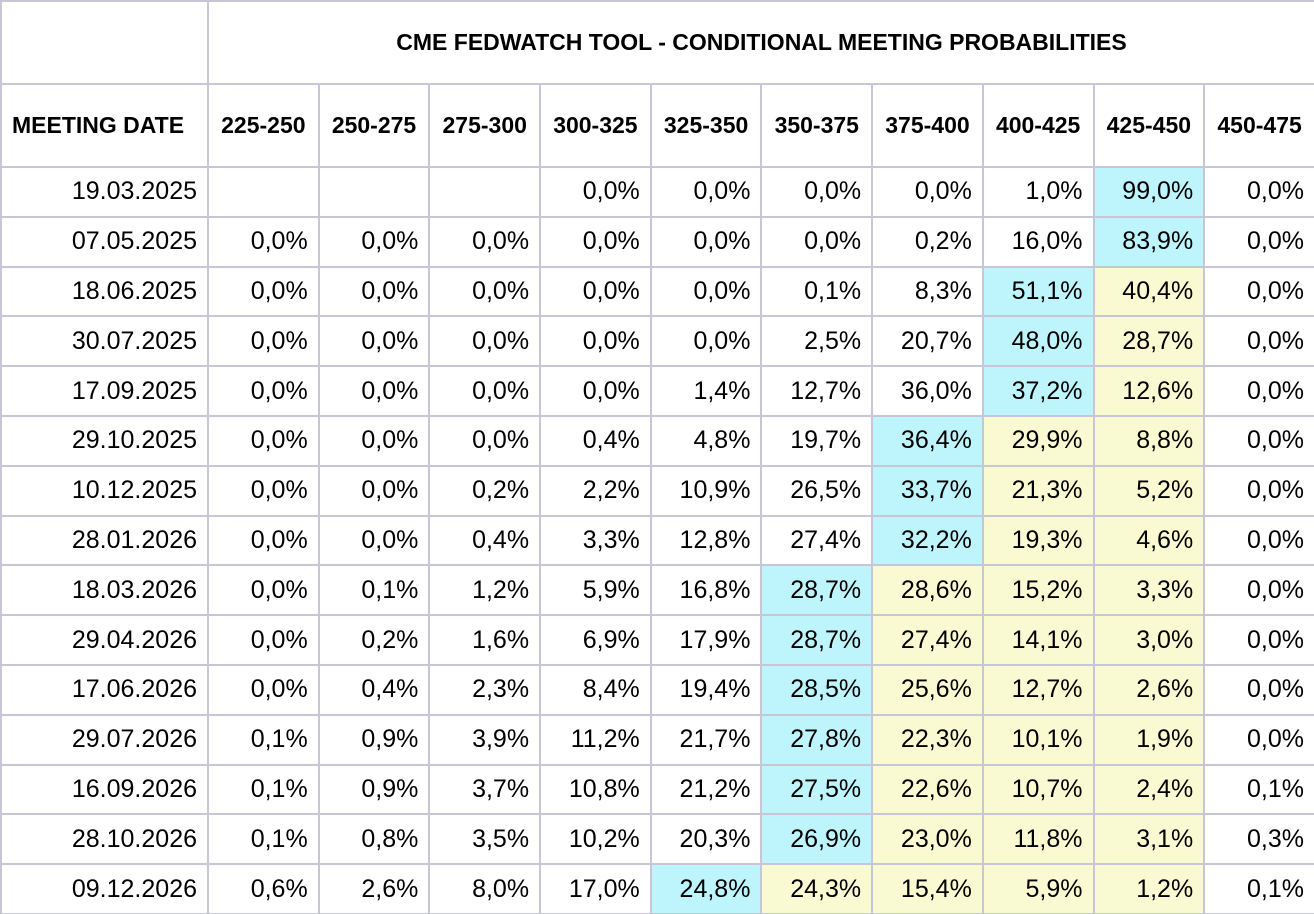  What do you see at coordinates (1038, 291) in the screenshot?
I see `probability-cell: 51,1%` at bounding box center [1038, 291].